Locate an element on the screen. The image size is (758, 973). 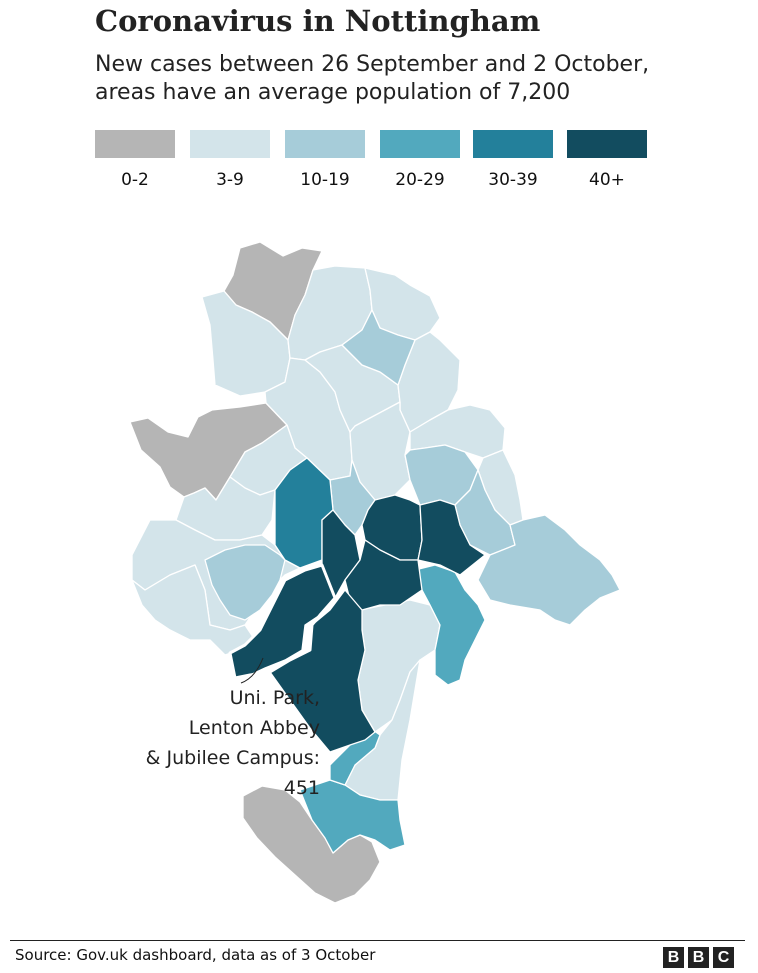
legend-label: 3-9 is located at coordinates (230, 180).